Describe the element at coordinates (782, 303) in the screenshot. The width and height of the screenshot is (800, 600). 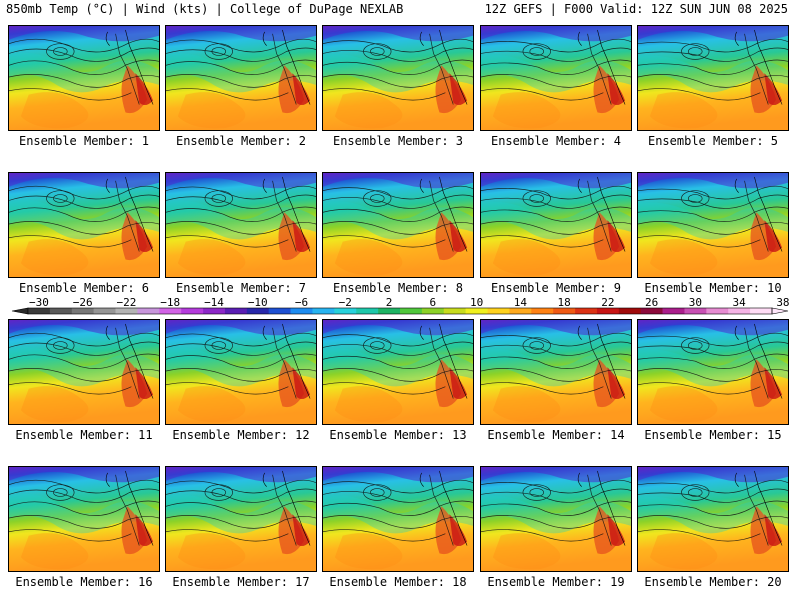
I see `colorbar-tick-label: 38` at that location.